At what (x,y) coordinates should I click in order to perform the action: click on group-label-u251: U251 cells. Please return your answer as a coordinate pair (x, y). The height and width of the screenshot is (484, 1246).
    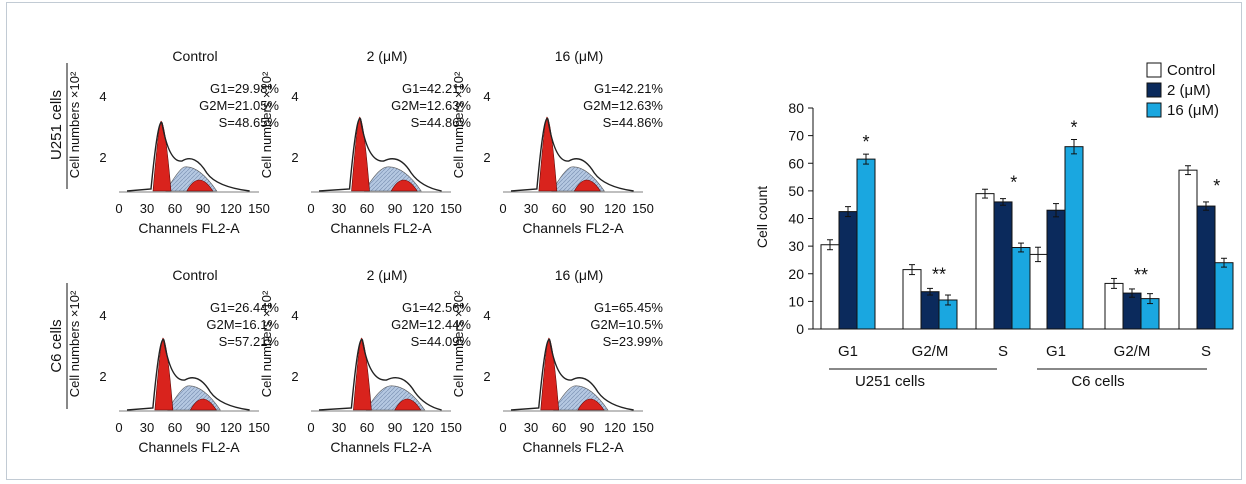
    Looking at the image, I should click on (890, 381).